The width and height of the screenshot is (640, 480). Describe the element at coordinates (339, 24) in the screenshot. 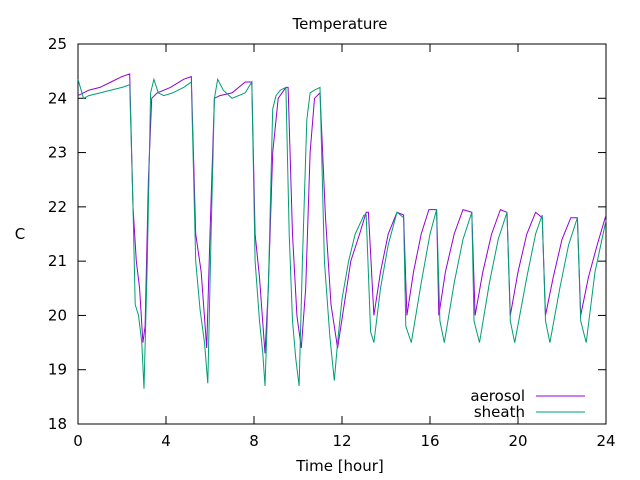

I see `chart-title: Temperature` at that location.